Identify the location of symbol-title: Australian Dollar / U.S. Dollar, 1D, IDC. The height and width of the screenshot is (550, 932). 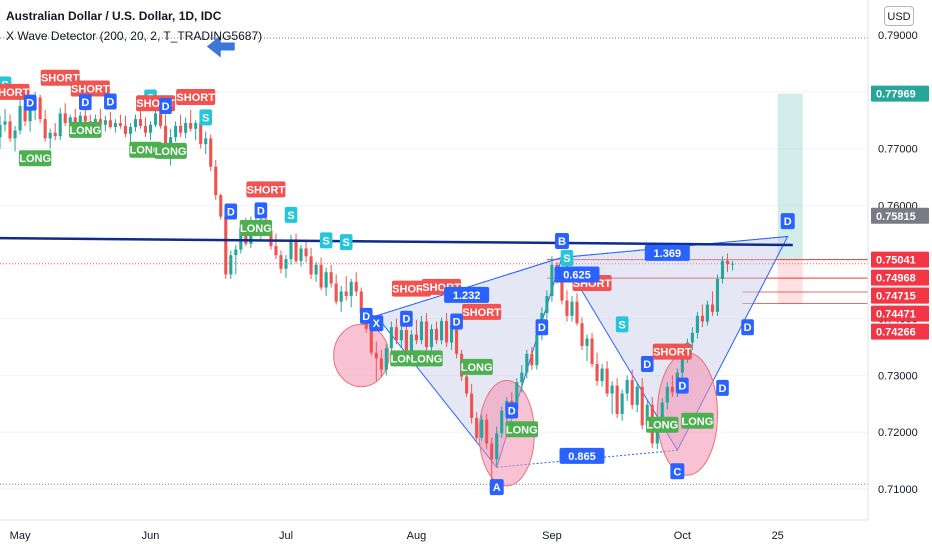
(114, 16).